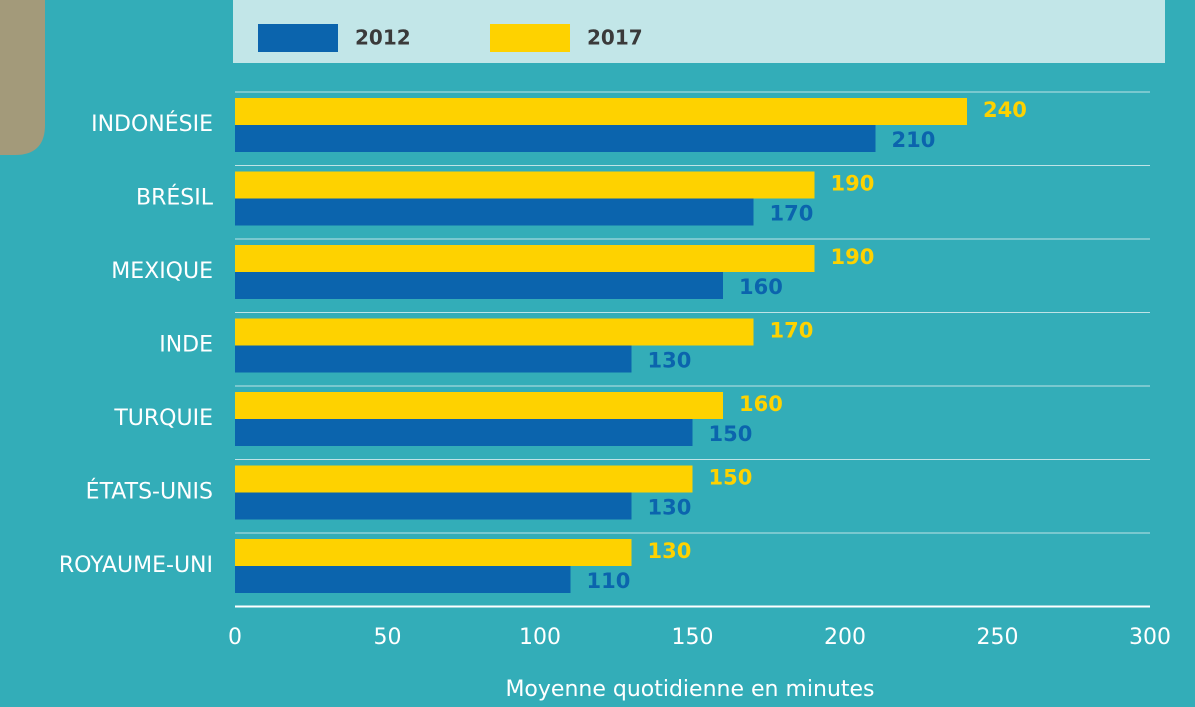  Describe the element at coordinates (388, 637) in the screenshot. I see `x-tick-label: 50` at that location.